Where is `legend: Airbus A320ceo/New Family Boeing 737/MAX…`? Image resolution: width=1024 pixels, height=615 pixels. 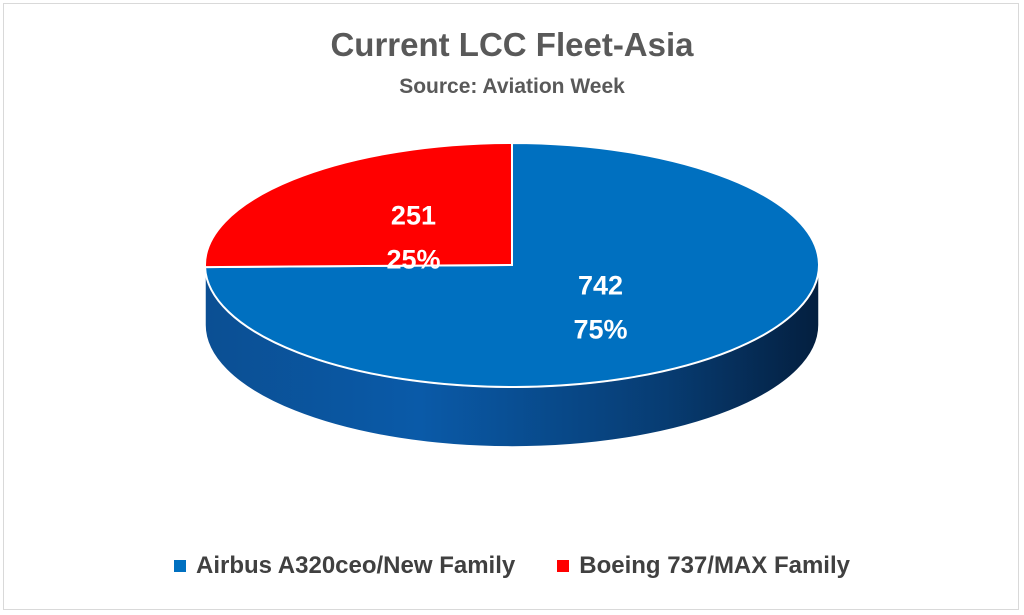
legend: Airbus A320ceo/New Family Boeing 737/MAX… is located at coordinates (512, 566).